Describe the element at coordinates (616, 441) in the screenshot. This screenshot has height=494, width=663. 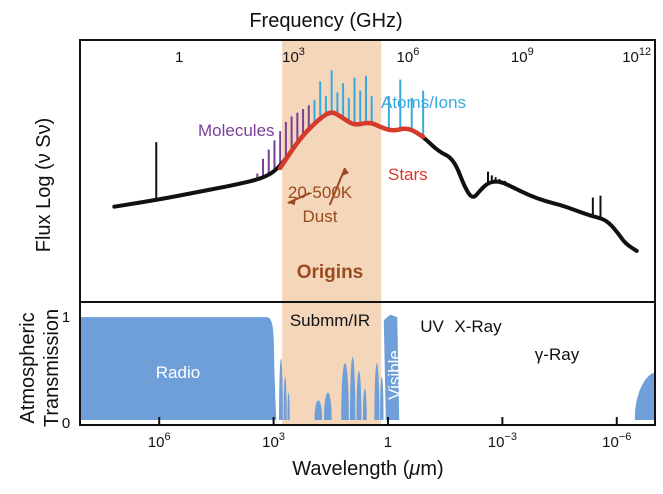
I see `bottom-tick-label-4: 10⁻⁶` at that location.